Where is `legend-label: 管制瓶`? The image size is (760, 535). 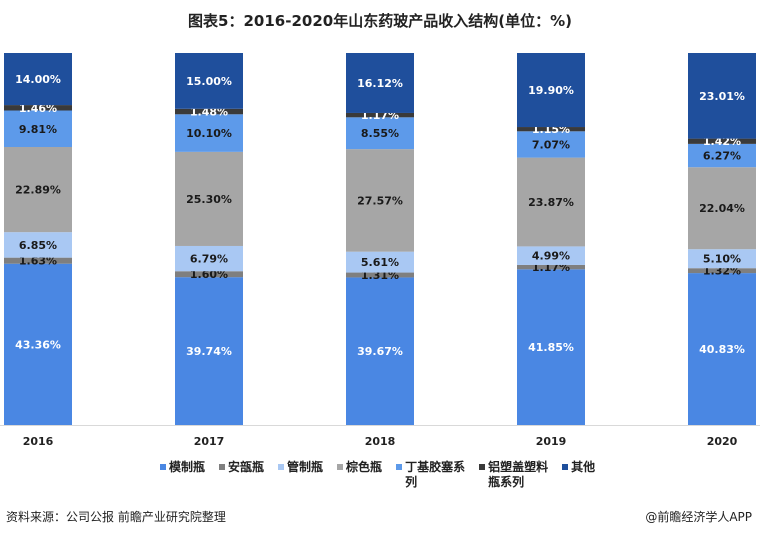 legend-label: 管制瓶 is located at coordinates (305, 467).